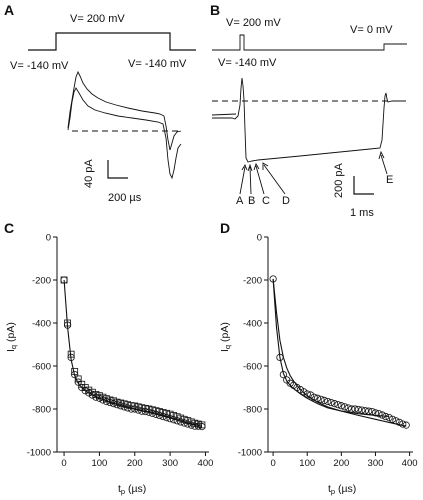 This screenshot has width=423, height=500. I want to click on panel-c-x-tick-label: 100, so click(99, 463).